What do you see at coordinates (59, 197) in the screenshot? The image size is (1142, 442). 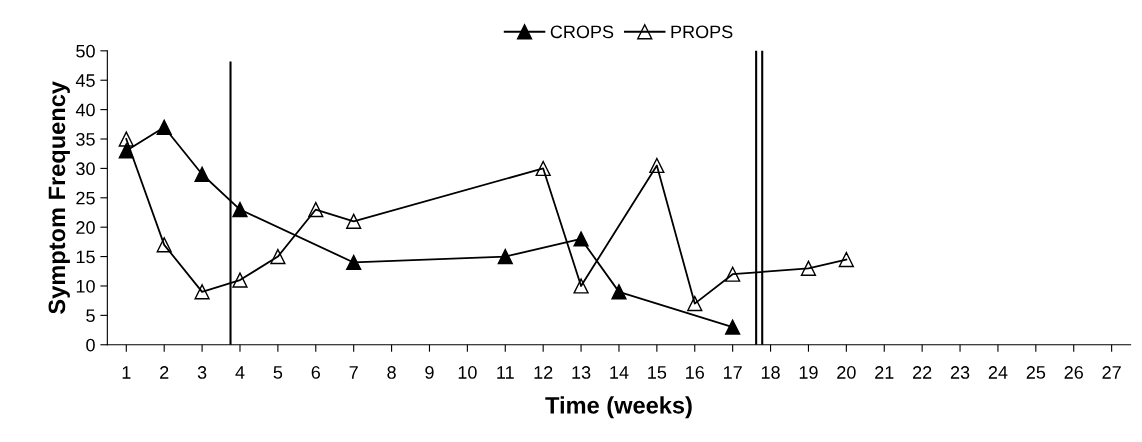 I see `y-axis-title: Symptom Frequency` at bounding box center [59, 197].